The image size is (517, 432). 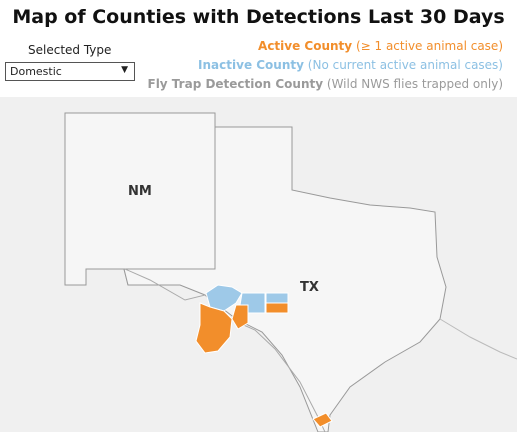 I want to click on legend-name: Active County, so click(x=305, y=46).